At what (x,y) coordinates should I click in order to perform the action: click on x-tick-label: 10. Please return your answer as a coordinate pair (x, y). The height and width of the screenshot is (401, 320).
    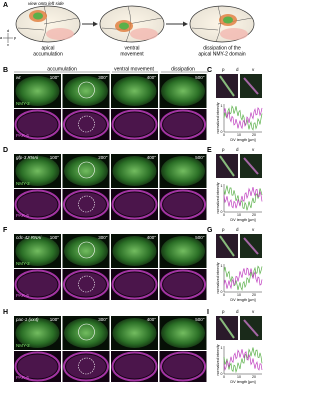
    Looking at the image, I should click on (239, 377).